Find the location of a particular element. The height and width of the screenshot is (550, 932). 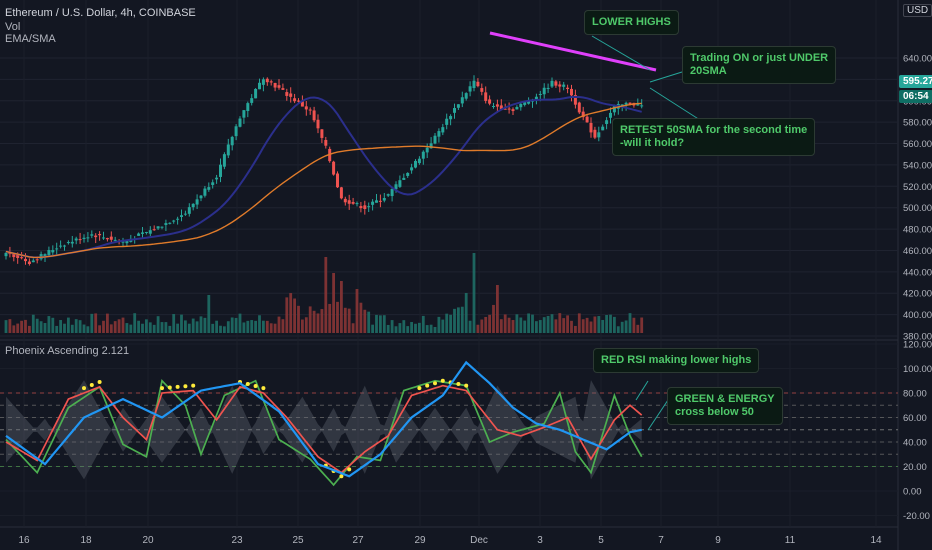

energy-cloud is located at coordinates (324, 430).